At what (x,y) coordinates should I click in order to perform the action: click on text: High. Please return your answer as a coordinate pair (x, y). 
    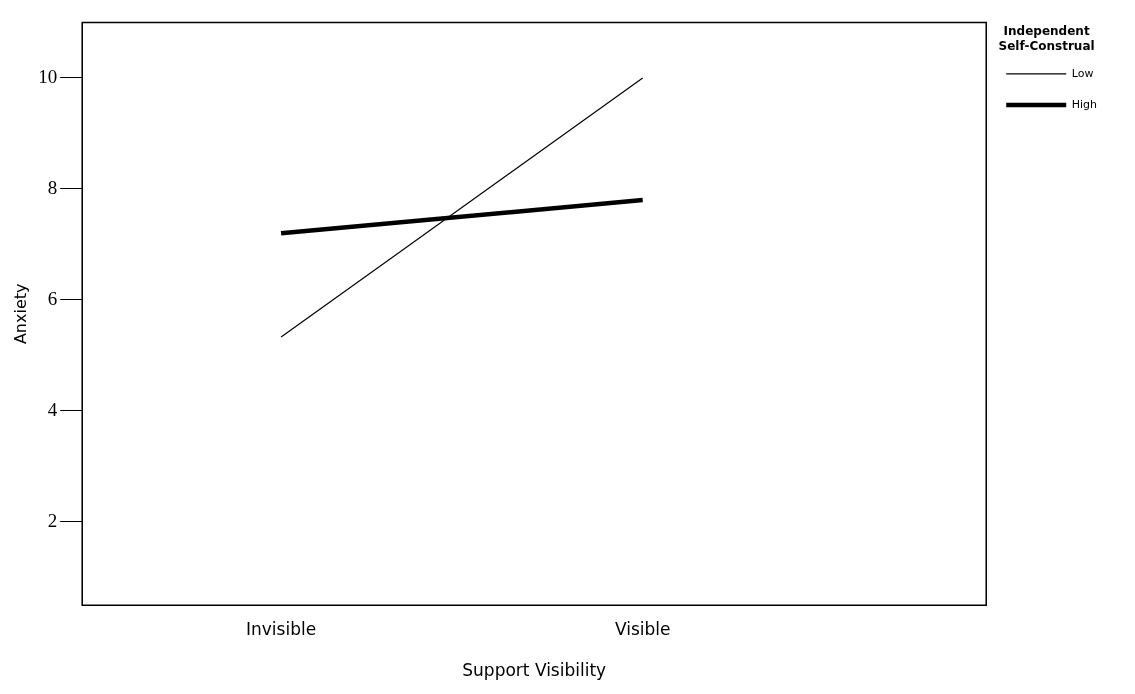
    Looking at the image, I should click on (1084, 104).